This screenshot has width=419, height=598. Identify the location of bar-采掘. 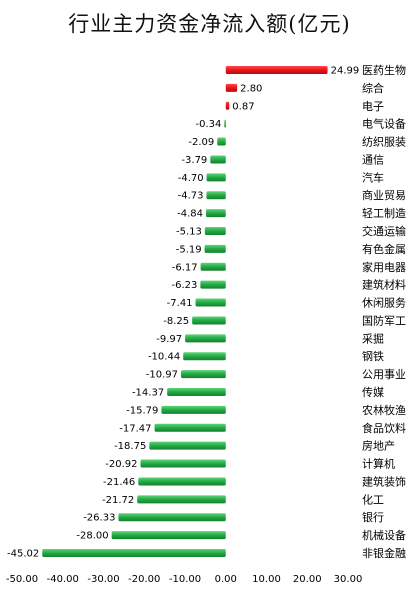
(205, 338).